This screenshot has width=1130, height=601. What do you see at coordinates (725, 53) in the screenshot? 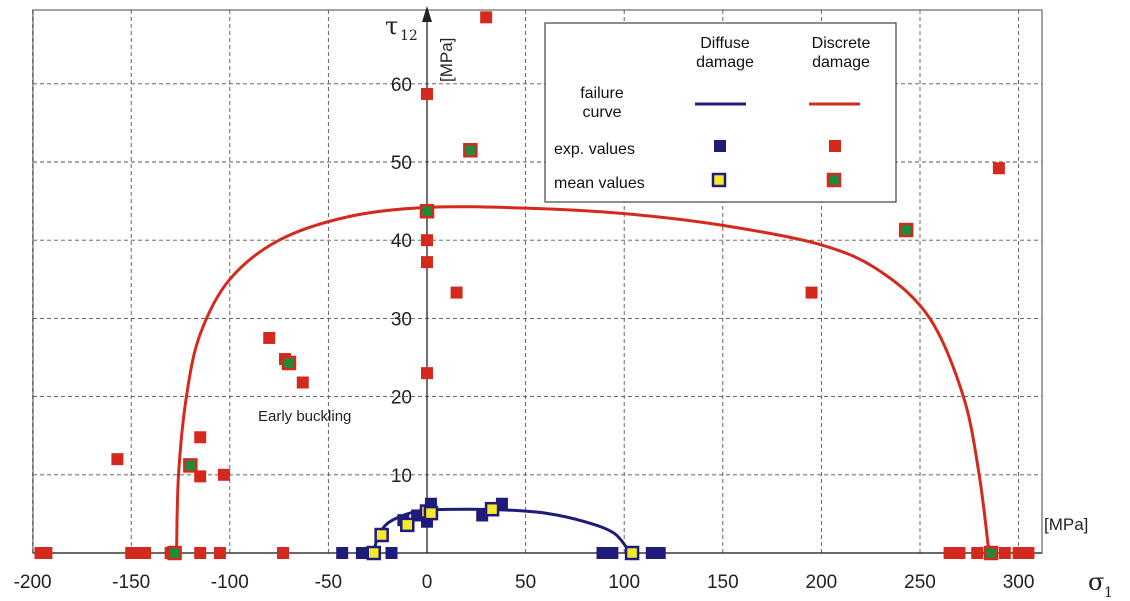
I see `legend-col-diffuse: Diffuse damage` at bounding box center [725, 53].